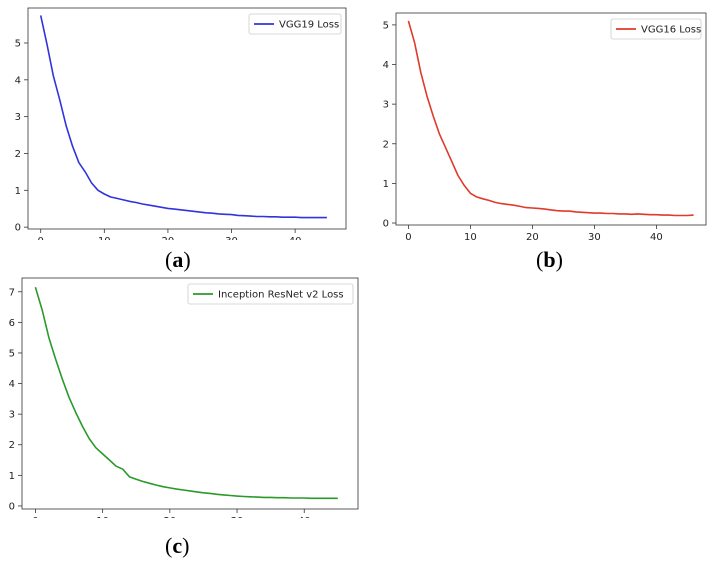 Image resolution: width=717 pixels, height=568 pixels. I want to click on series-line-vgg19-loss, so click(183, 117).